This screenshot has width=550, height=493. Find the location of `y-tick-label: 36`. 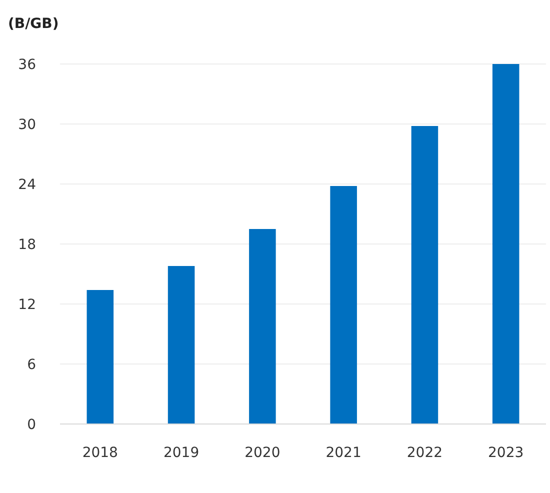

y-tick-label: 36 is located at coordinates (27, 64).